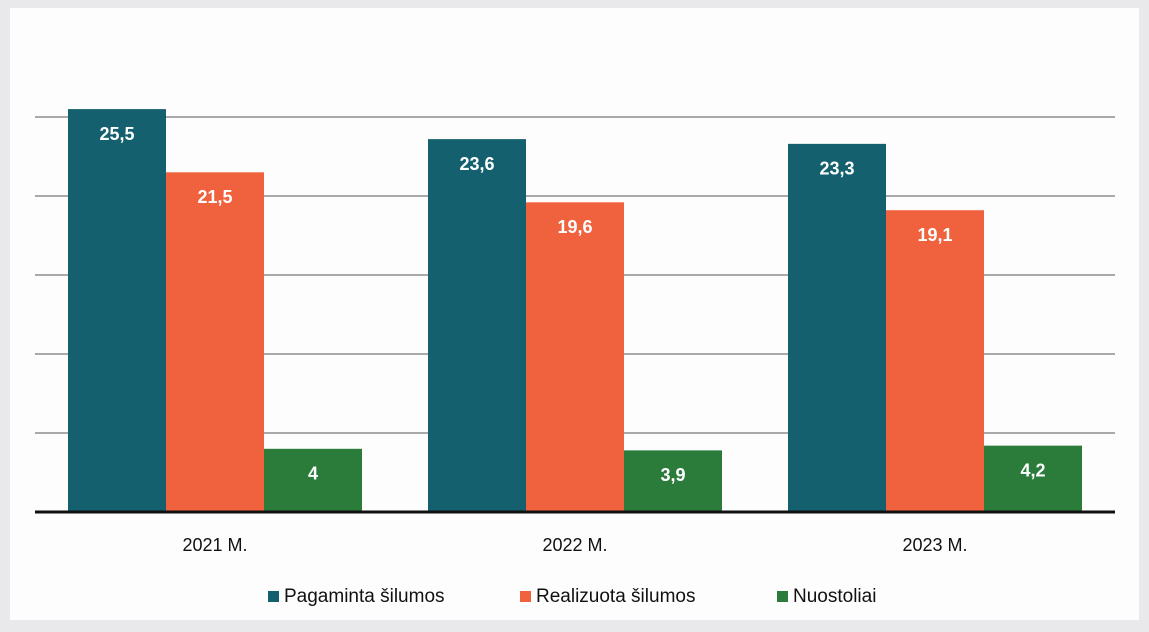 This screenshot has width=1149, height=632. Describe the element at coordinates (1032, 470) in the screenshot. I see `data-label: 4,2` at that location.